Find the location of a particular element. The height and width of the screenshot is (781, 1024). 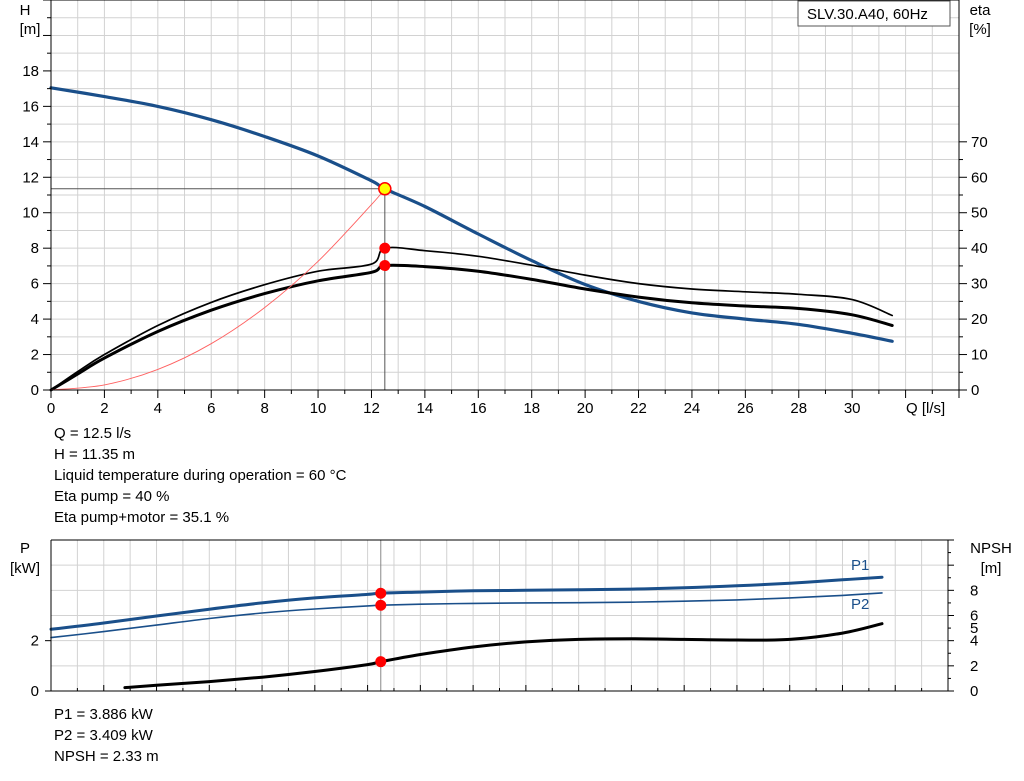

p2-result: P2 = 3.409 kW is located at coordinates (103, 735).